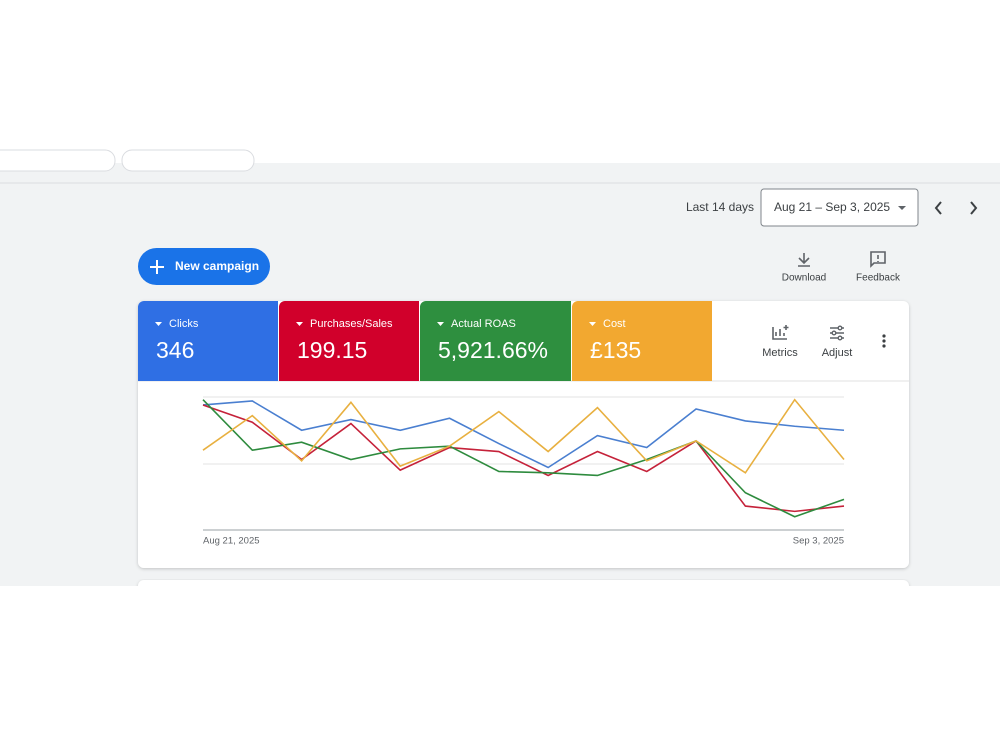 This screenshot has height=750, width=1000. What do you see at coordinates (493, 350) in the screenshot?
I see `tile-value: 5,921.66%` at bounding box center [493, 350].